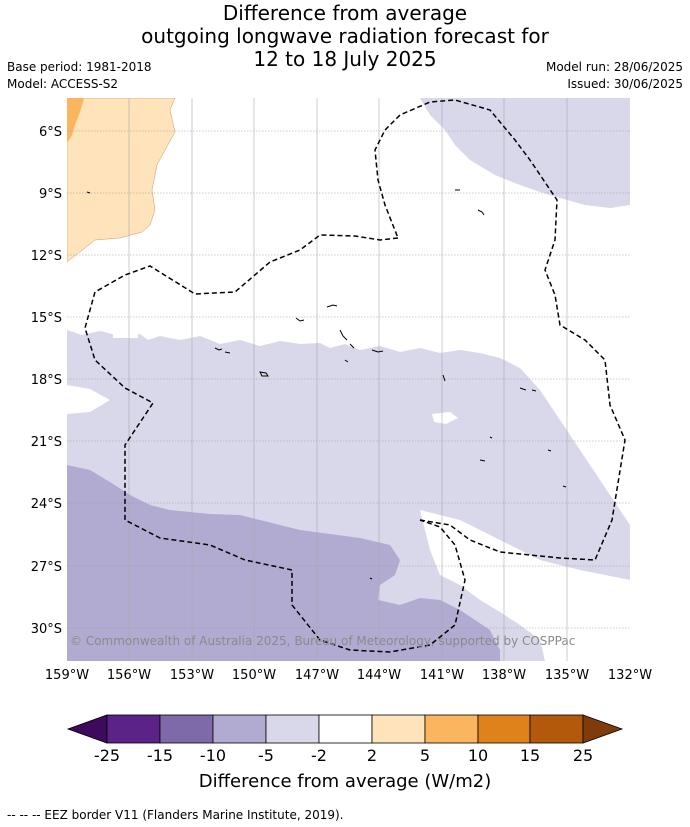 Image resolution: width=690 pixels, height=827 pixels. Describe the element at coordinates (50, 194) in the screenshot. I see `lat-label-9S: 9°S` at that location.